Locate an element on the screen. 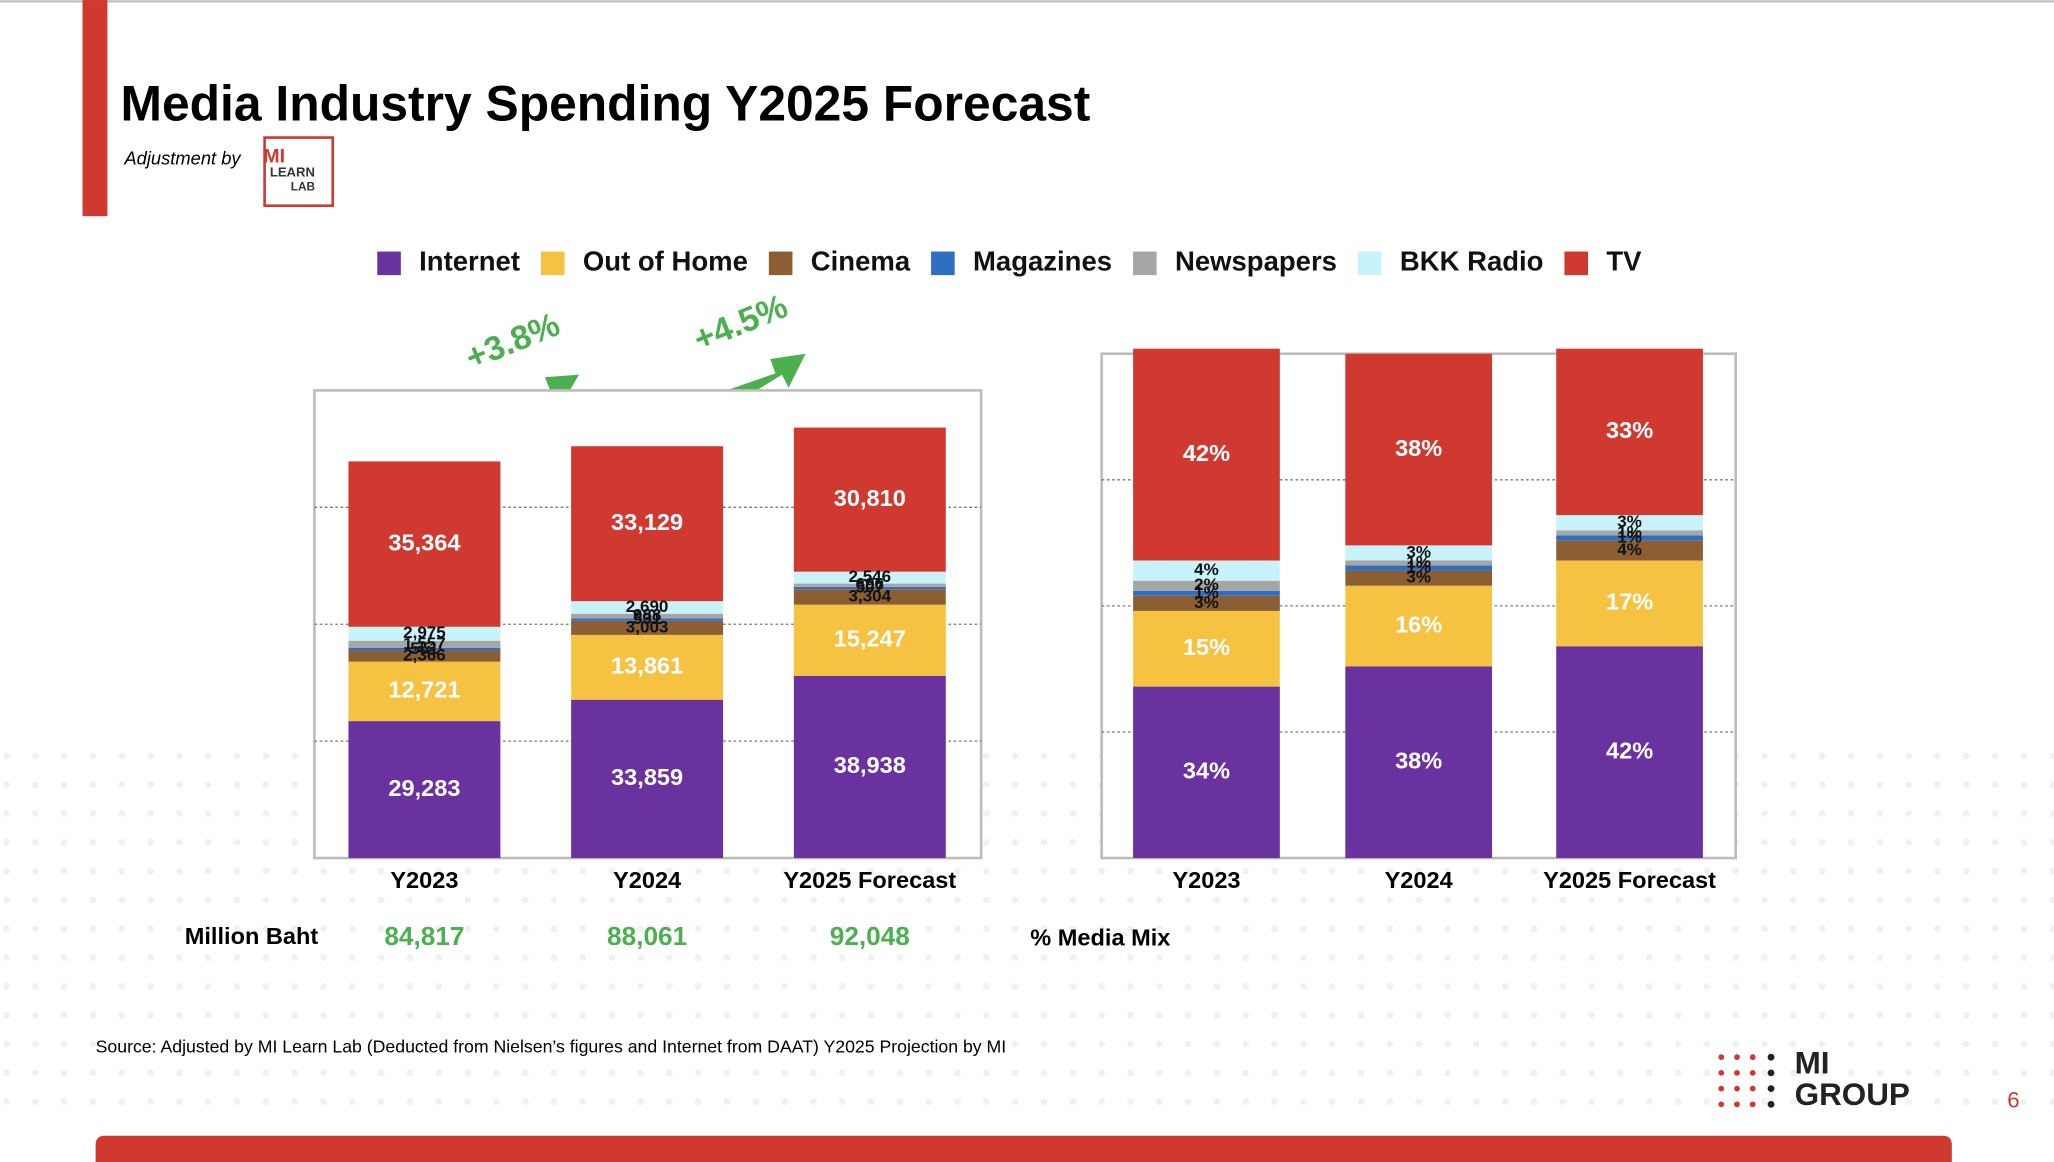 The image size is (2054, 1162). data-label: 2% is located at coordinates (1206, 584).